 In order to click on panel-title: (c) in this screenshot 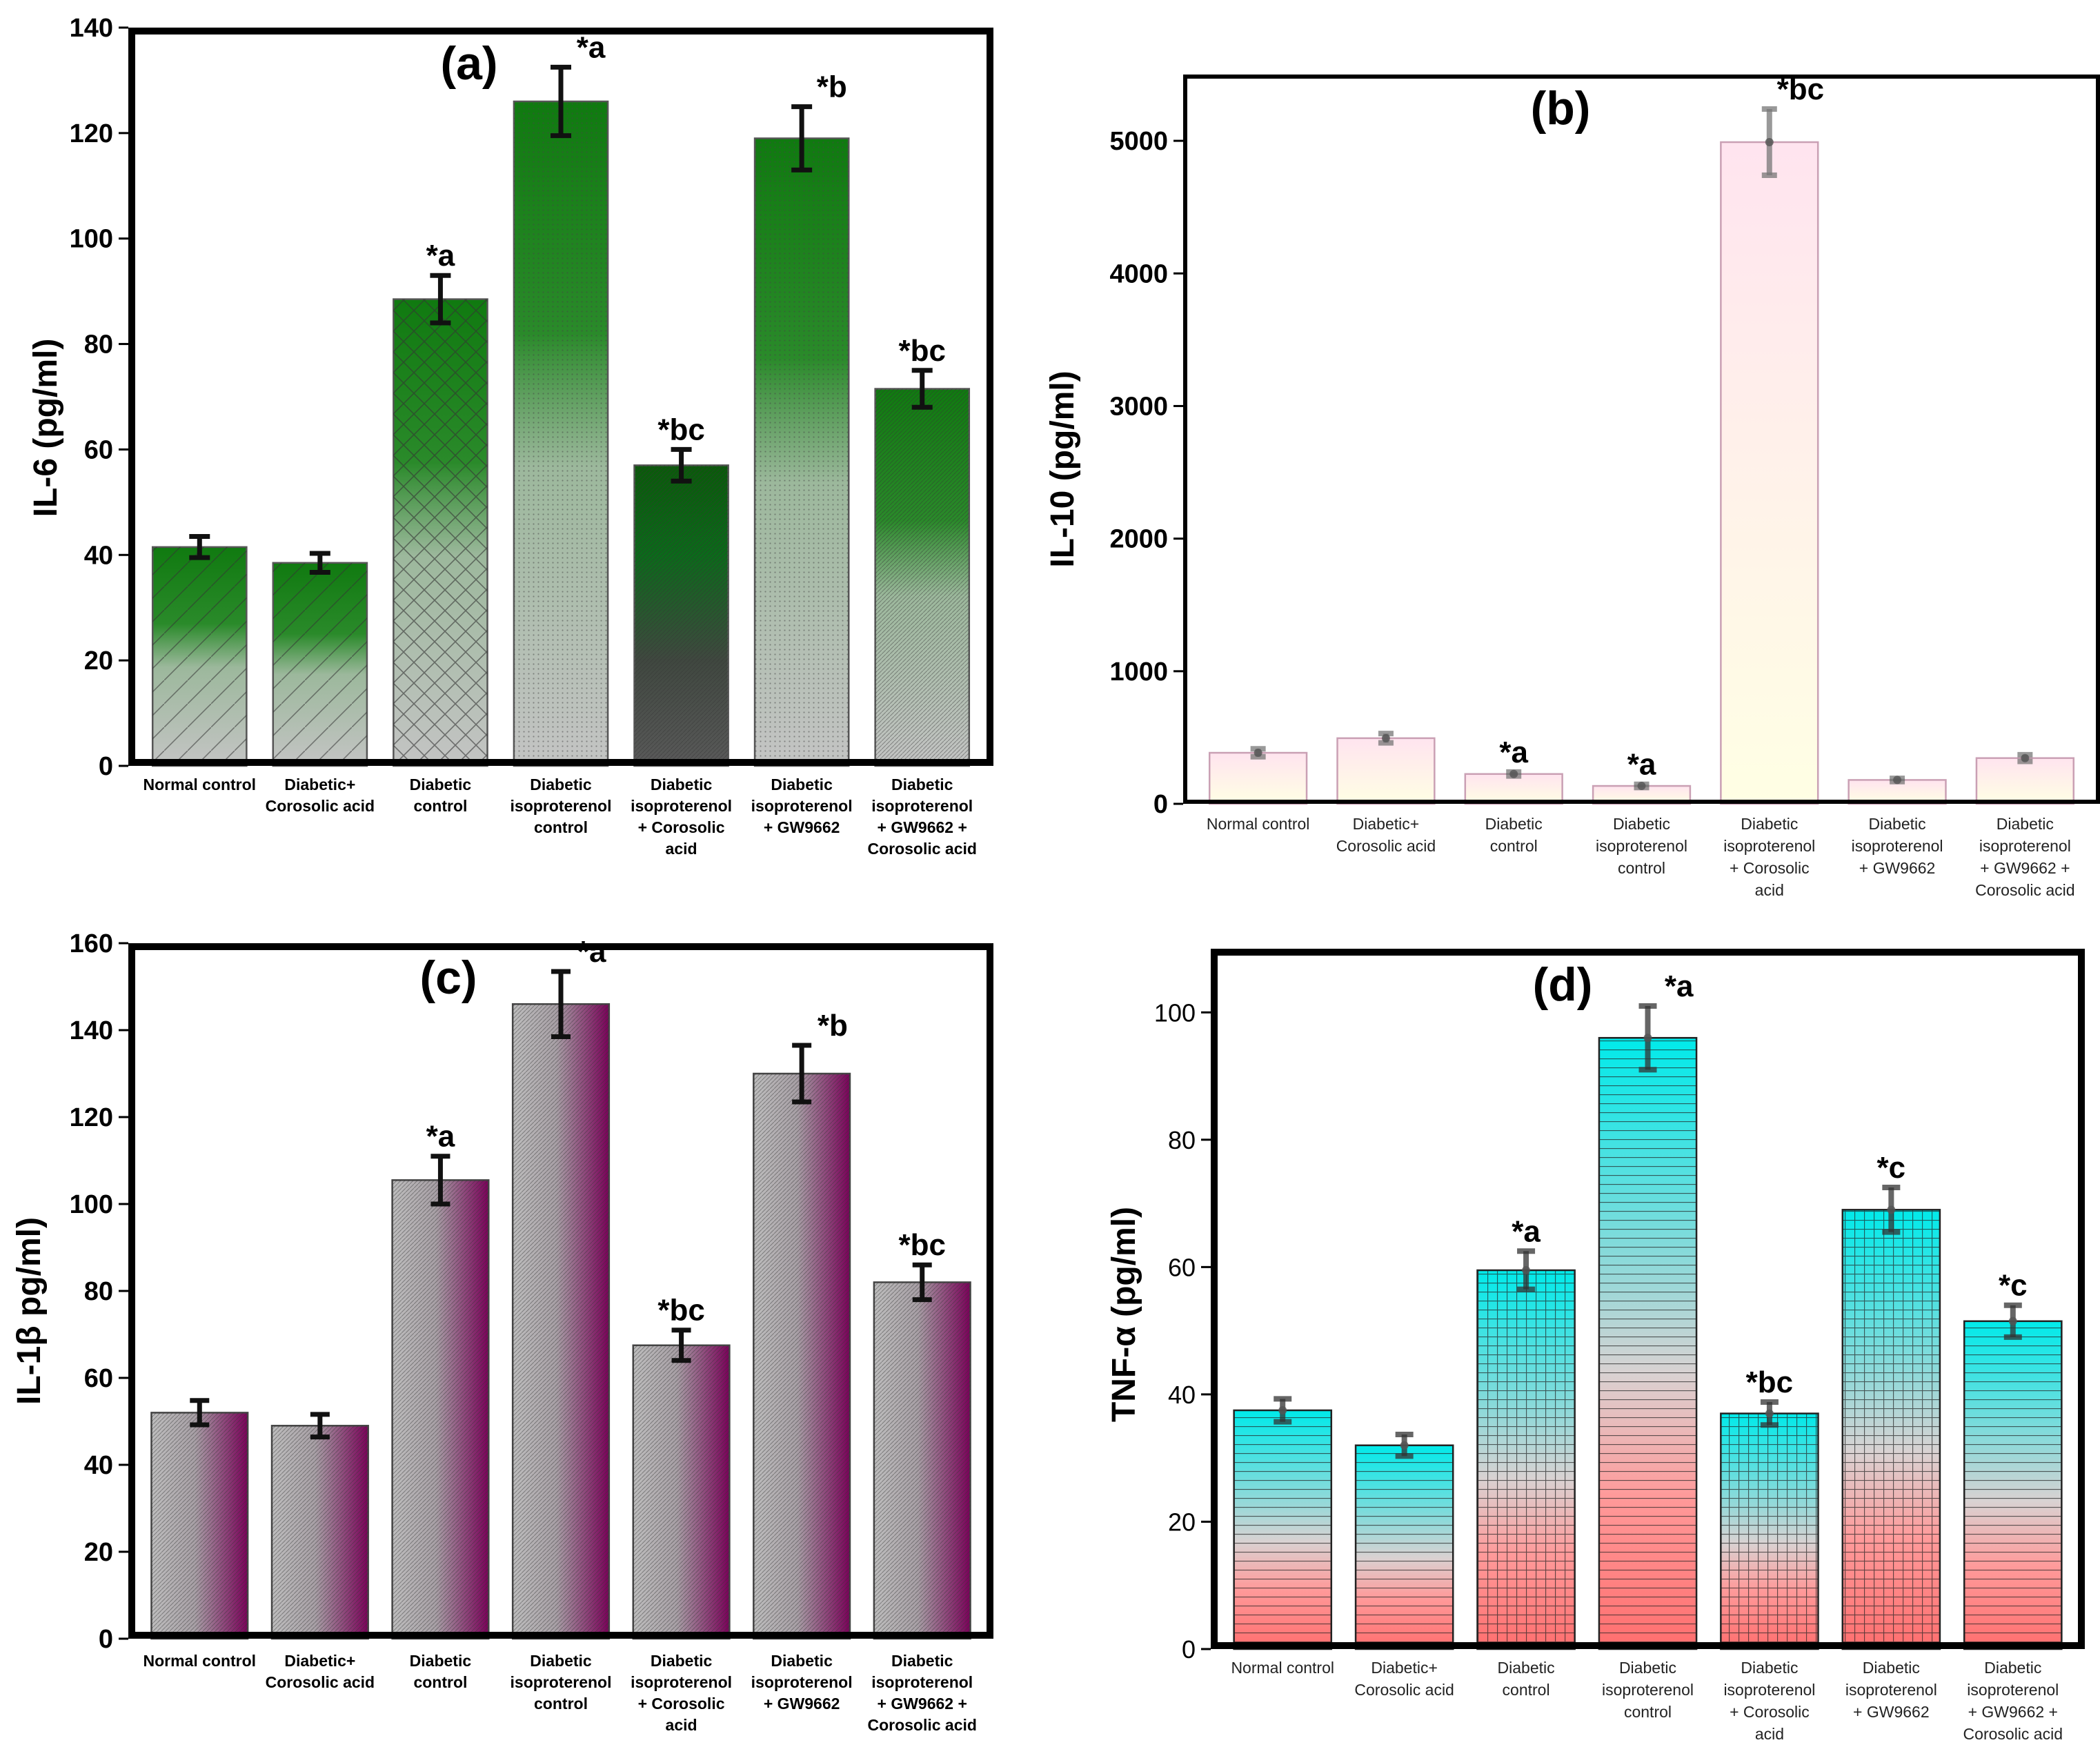, I will do `click(448, 977)`.